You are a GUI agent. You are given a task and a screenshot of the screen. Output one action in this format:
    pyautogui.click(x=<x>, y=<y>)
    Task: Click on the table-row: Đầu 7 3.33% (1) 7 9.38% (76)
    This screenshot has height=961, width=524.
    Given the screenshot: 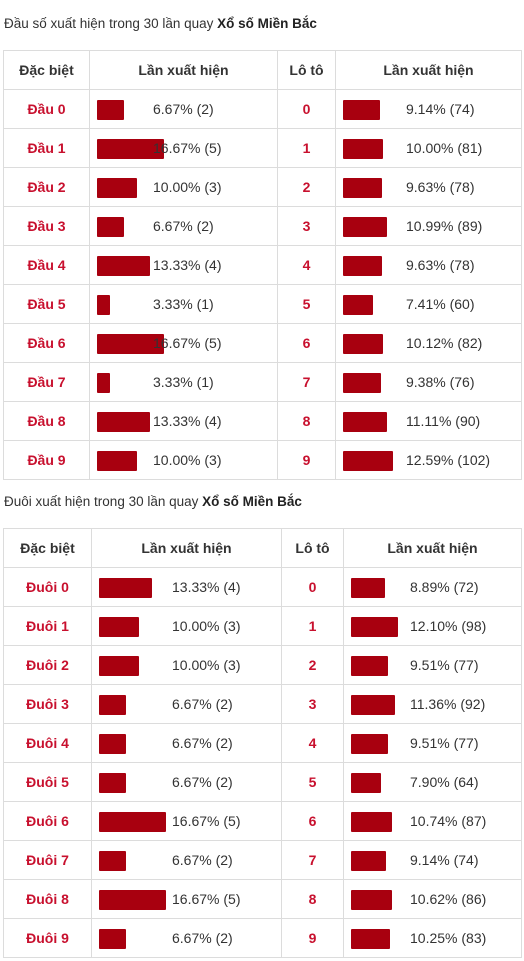 What is the action you would take?
    pyautogui.click(x=262, y=382)
    